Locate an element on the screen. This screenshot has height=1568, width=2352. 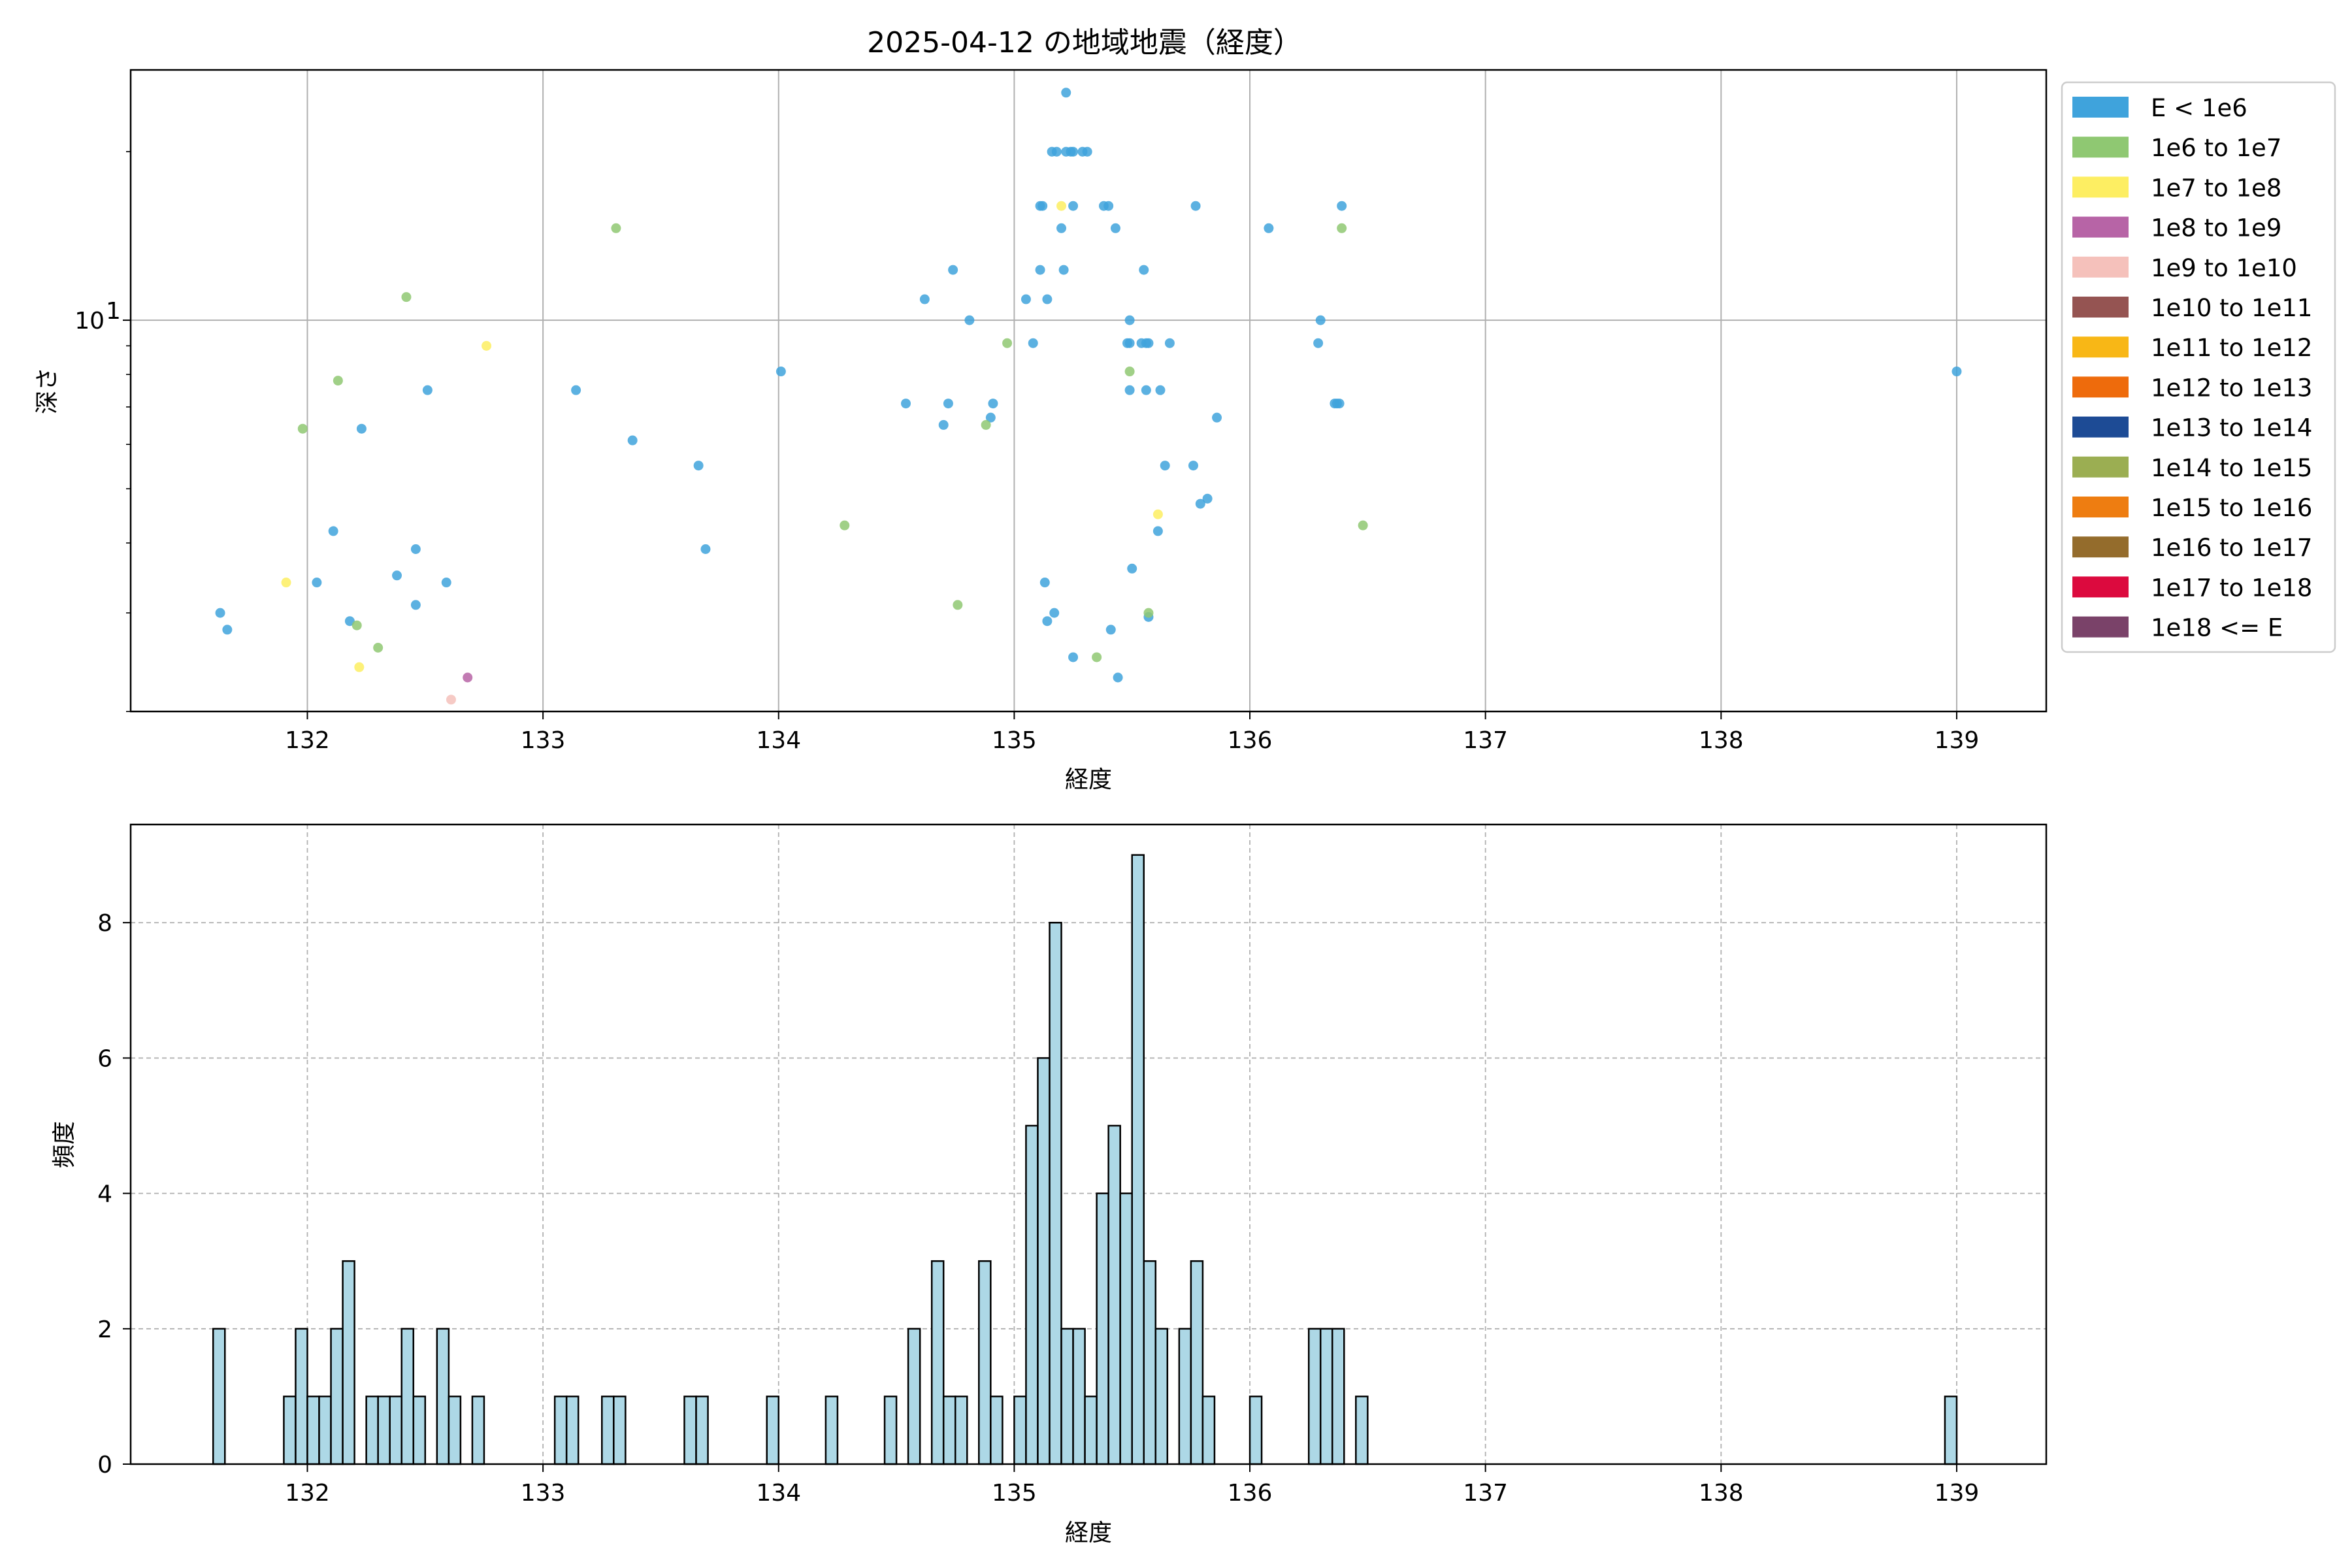
histogram-y-tick-label: 8 is located at coordinates (104, 923).